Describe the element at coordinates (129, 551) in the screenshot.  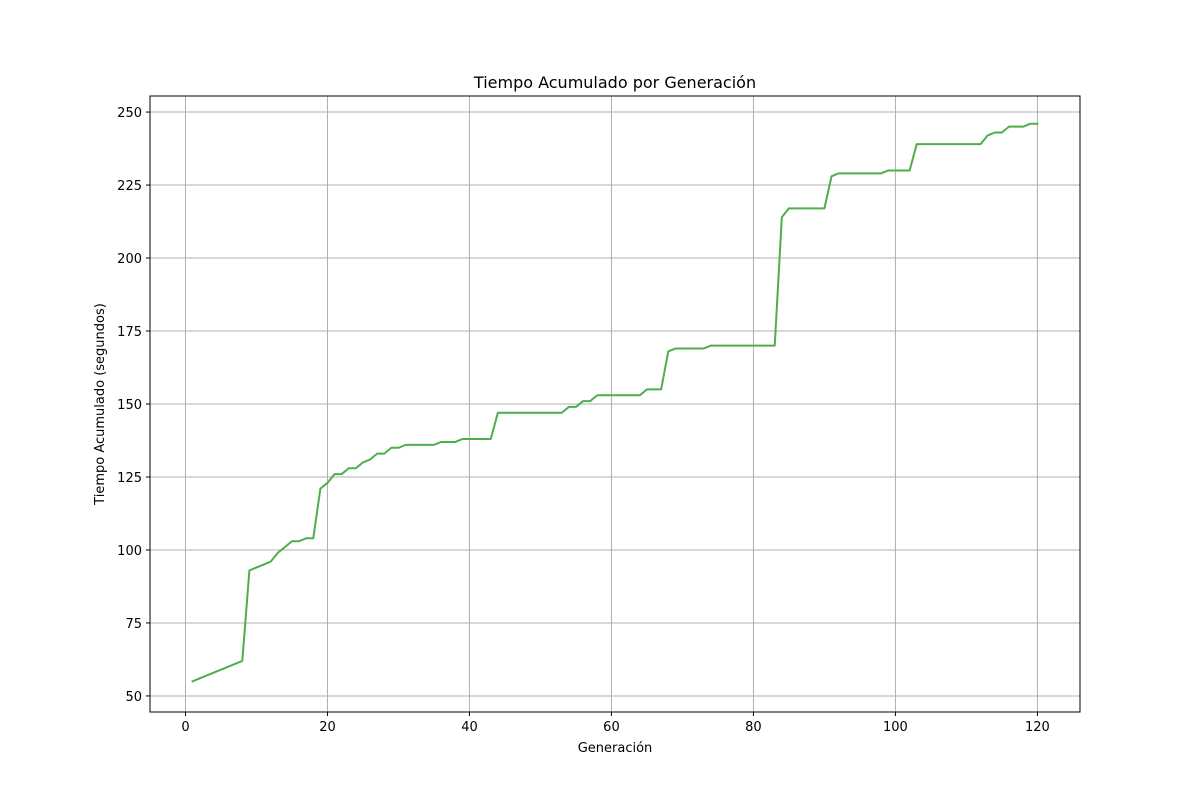
I see `y-tick-label: 100` at that location.